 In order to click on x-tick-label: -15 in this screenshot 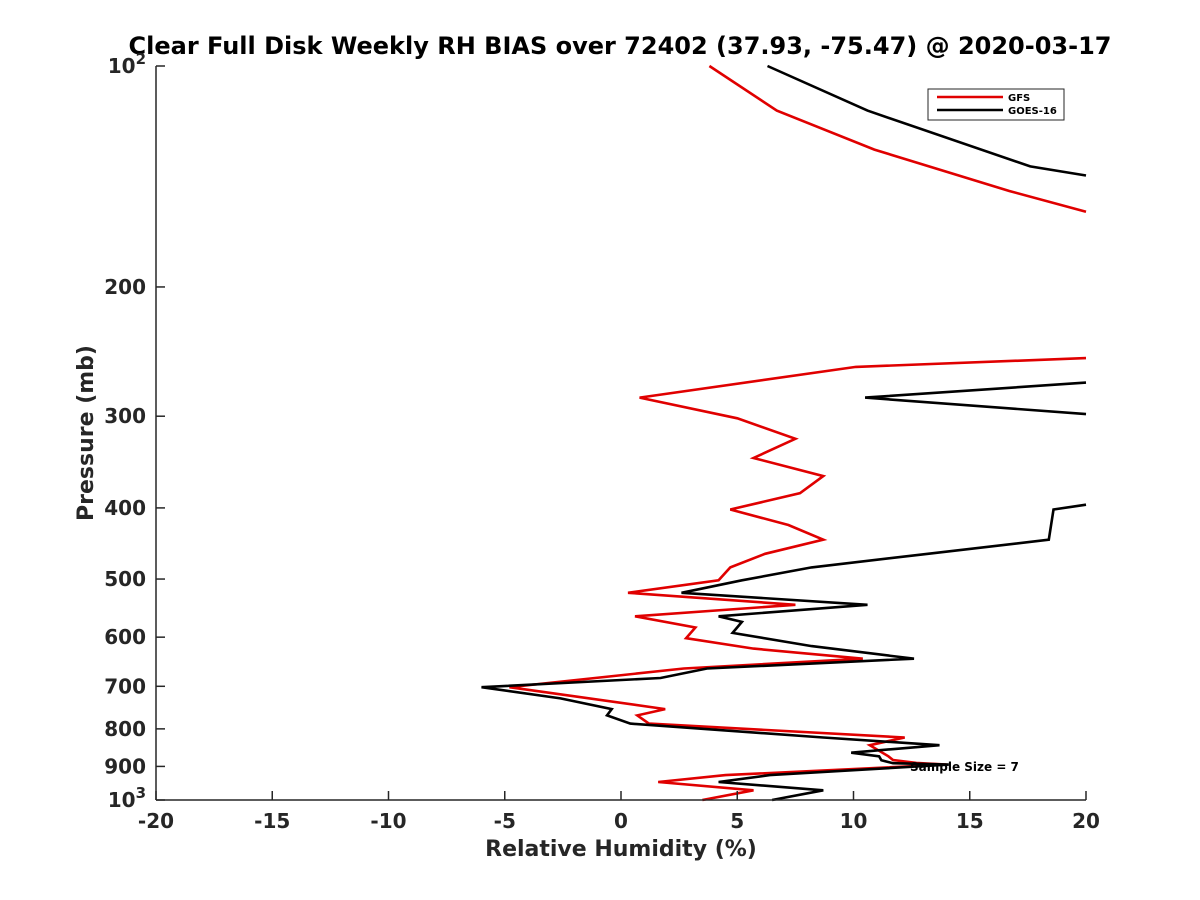, I will do `click(272, 821)`.